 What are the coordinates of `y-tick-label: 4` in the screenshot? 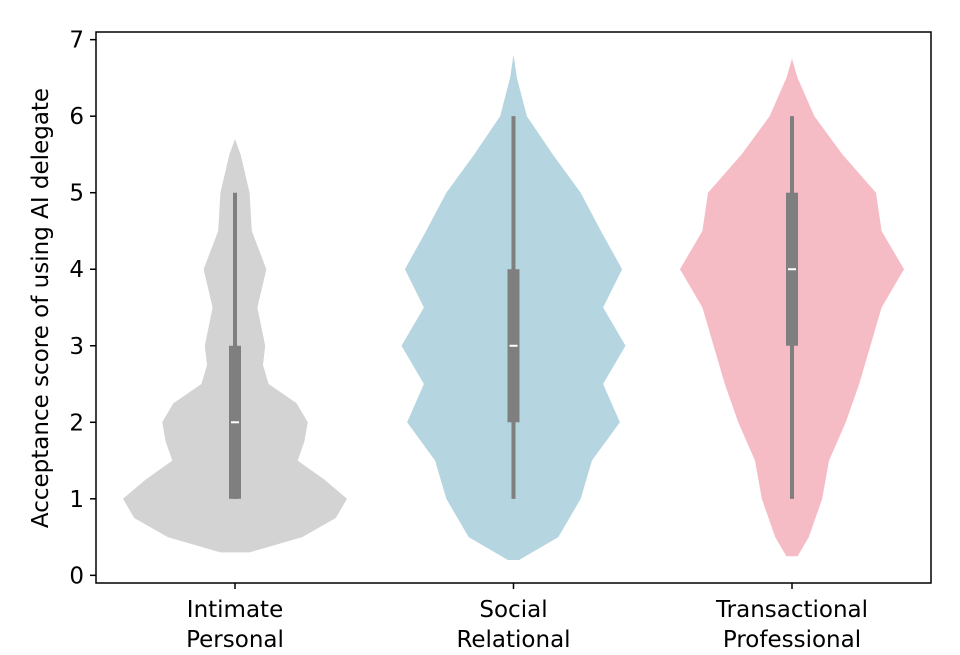 It's located at (76, 270).